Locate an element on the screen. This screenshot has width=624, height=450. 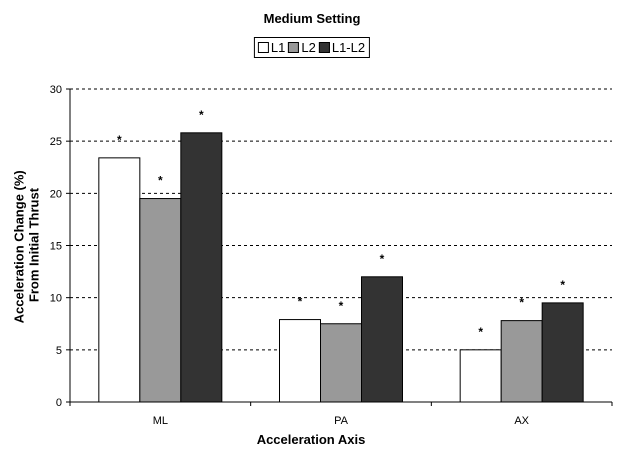
legend-entry-l1: L1 is located at coordinates (271, 47).